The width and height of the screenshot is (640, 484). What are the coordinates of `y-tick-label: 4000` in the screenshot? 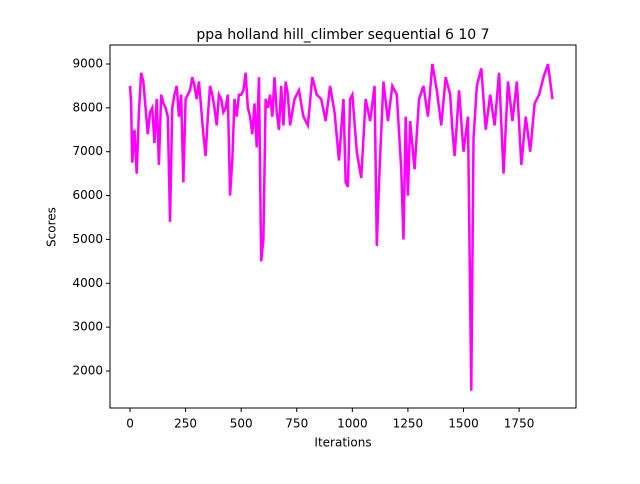 It's located at (87, 283).